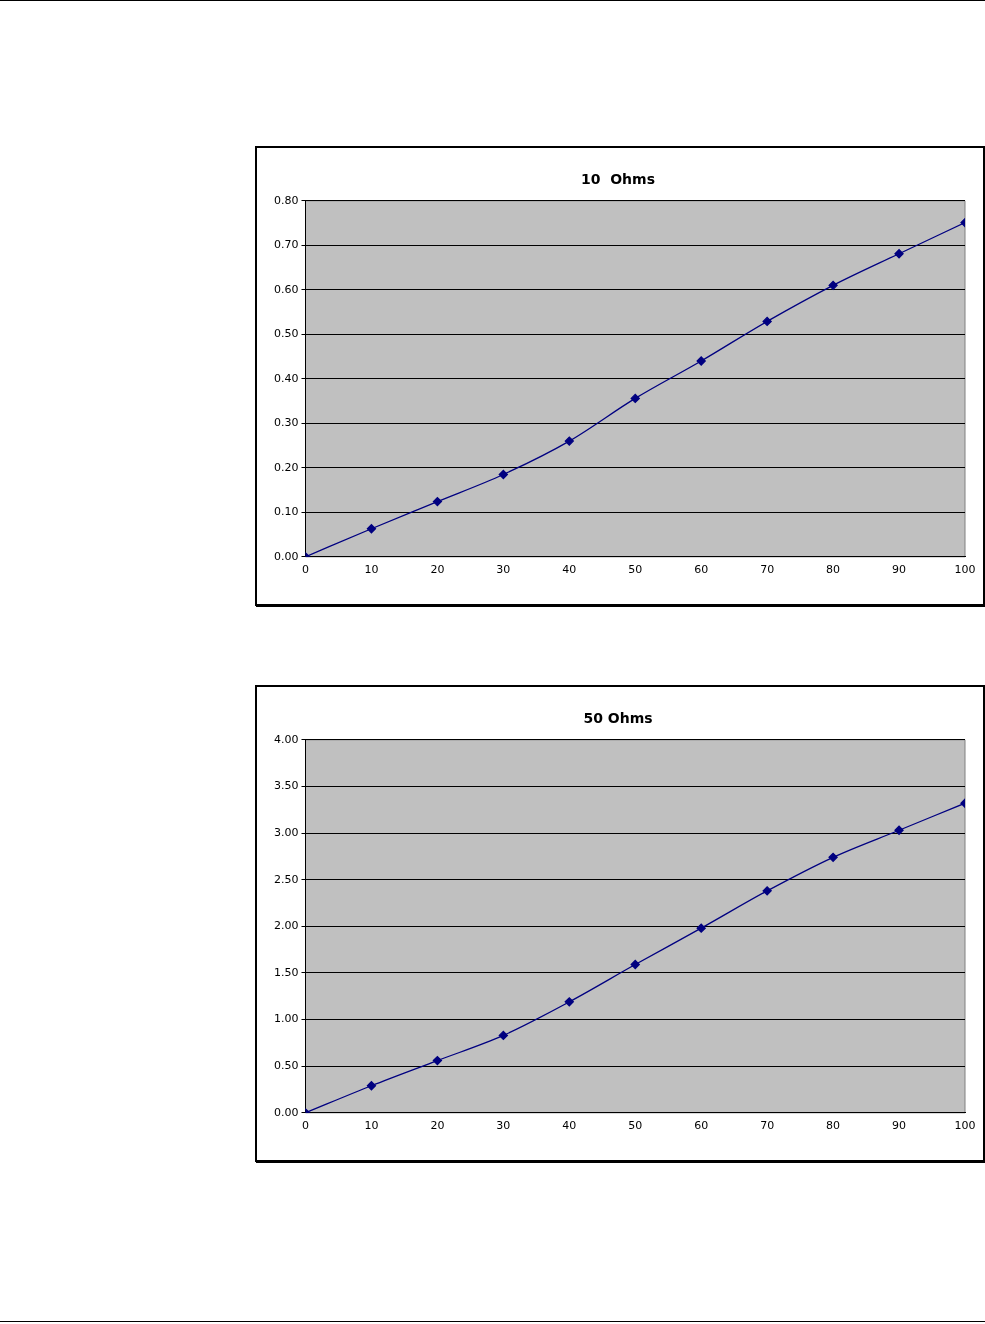  Describe the element at coordinates (286, 512) in the screenshot. I see `y-tick-label: 0.10` at that location.